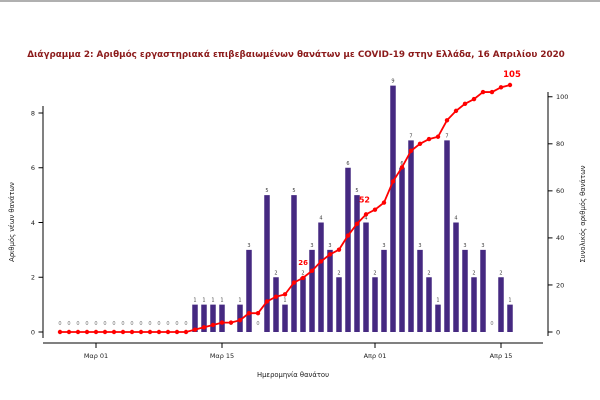 Image resolution: width=600 pixels, height=400 pixels. What do you see at coordinates (222, 356) in the screenshot?
I see `x-tick-label: Μαρ 15` at bounding box center [222, 356].